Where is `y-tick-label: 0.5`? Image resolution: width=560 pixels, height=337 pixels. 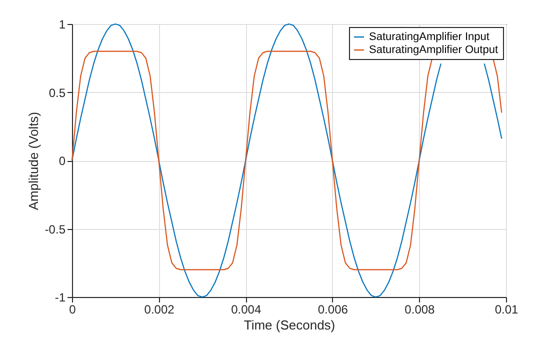
y-tick-label: 0.5 is located at coordinates (57, 93).